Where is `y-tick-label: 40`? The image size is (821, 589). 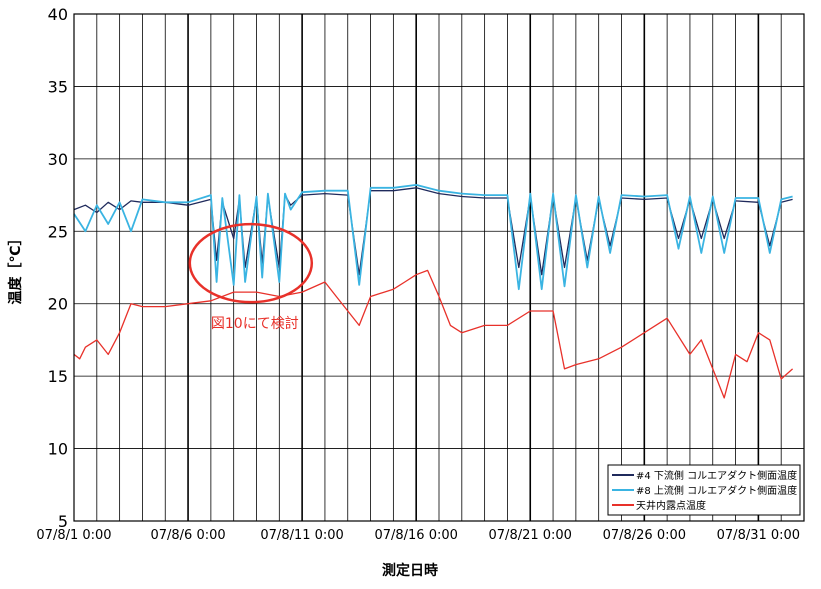 y-tick-label: 40 is located at coordinates (58, 14).